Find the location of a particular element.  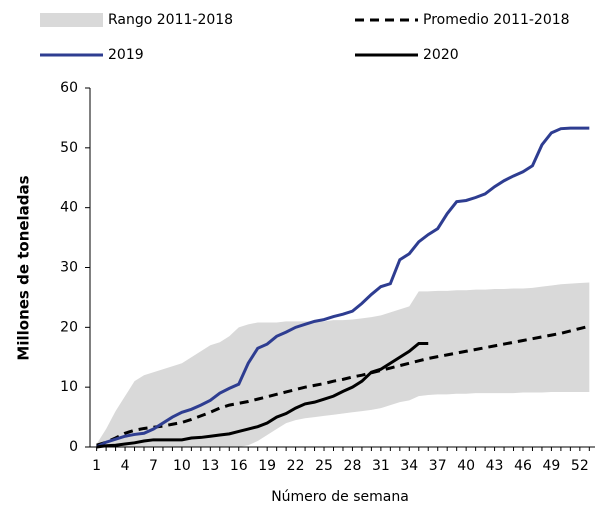

x-tick-label: 40 is located at coordinates (466, 466).